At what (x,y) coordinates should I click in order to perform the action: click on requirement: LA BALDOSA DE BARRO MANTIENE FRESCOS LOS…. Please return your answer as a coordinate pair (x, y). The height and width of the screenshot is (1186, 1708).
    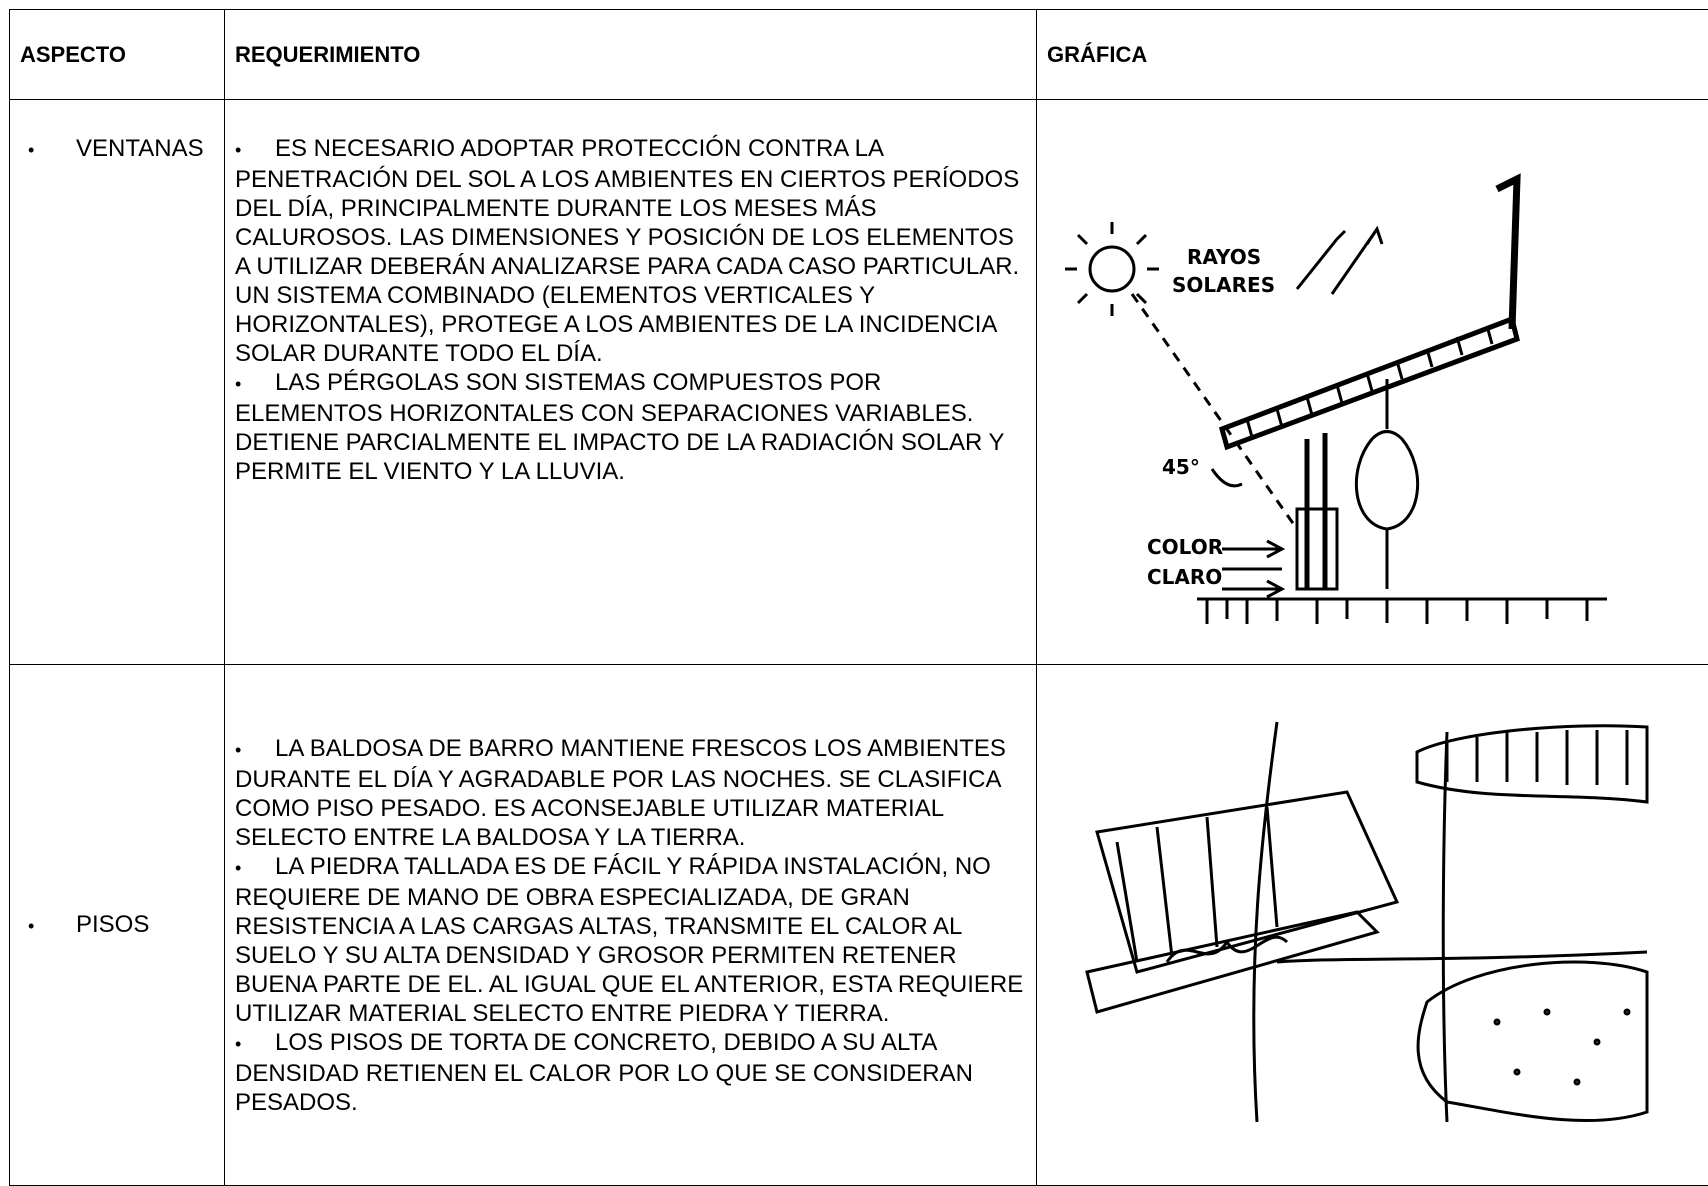
    Looking at the image, I should click on (630, 793).